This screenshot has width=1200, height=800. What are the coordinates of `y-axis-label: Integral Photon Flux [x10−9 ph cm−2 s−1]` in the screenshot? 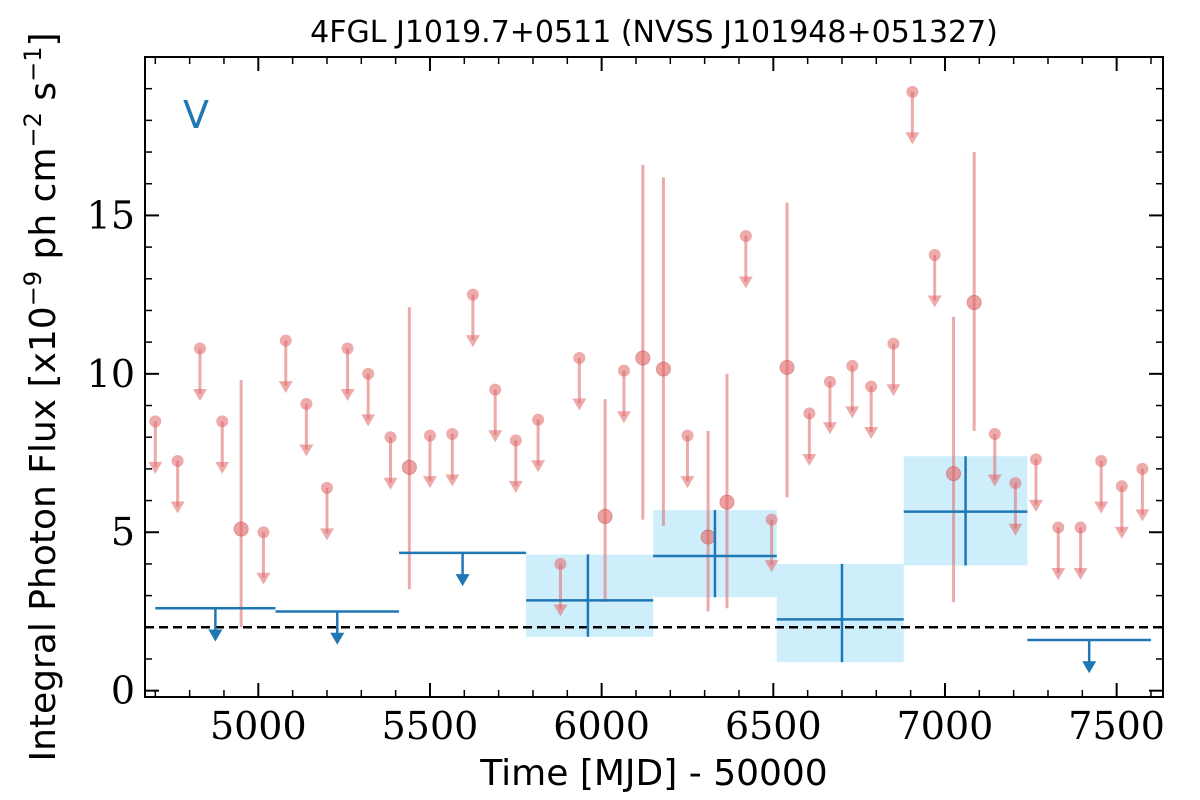 It's located at (41, 396).